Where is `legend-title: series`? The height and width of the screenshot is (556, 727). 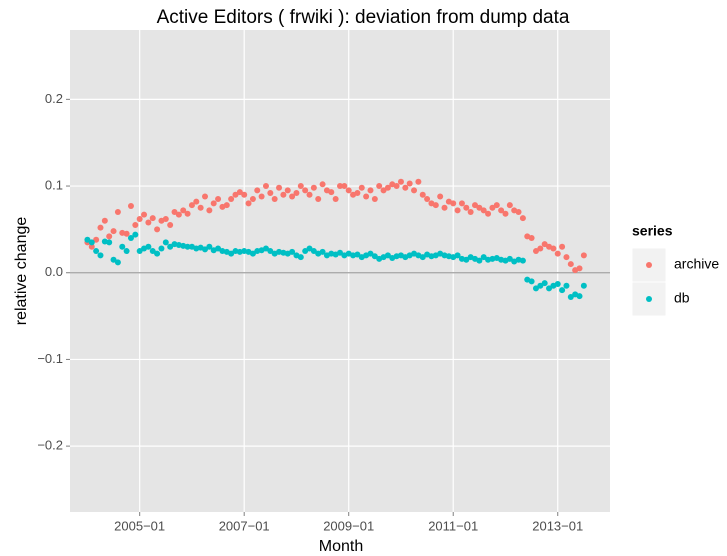 legend-title: series is located at coordinates (652, 231).